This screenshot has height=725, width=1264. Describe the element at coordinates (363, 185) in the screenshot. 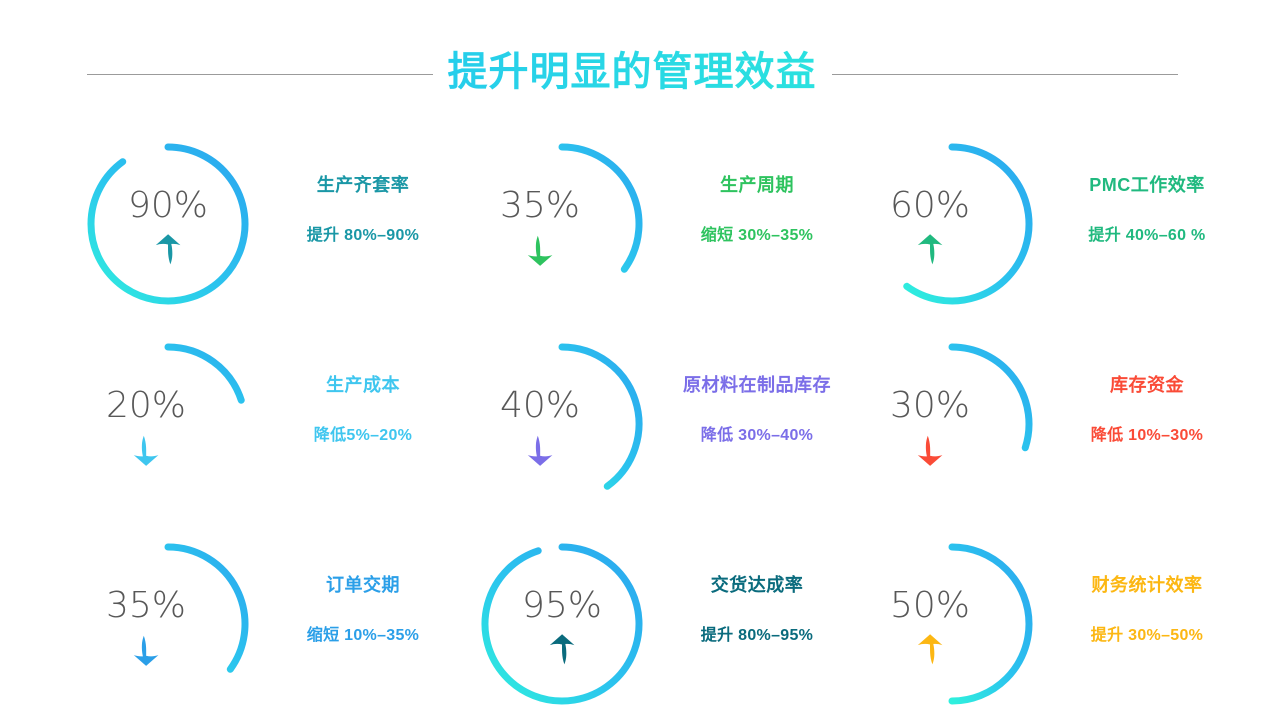

I see `metric-title: 生产齐套率` at that location.